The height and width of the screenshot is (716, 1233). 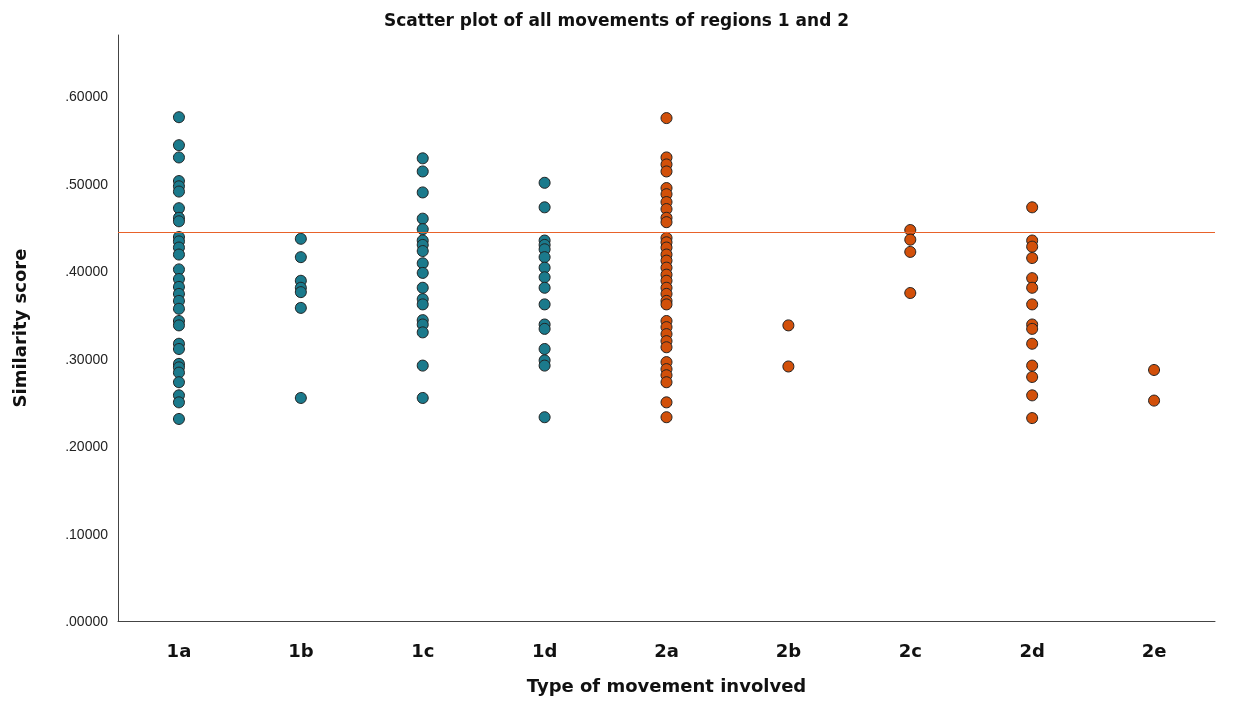 I want to click on y-tick-label: .40000, so click(x=87, y=271).